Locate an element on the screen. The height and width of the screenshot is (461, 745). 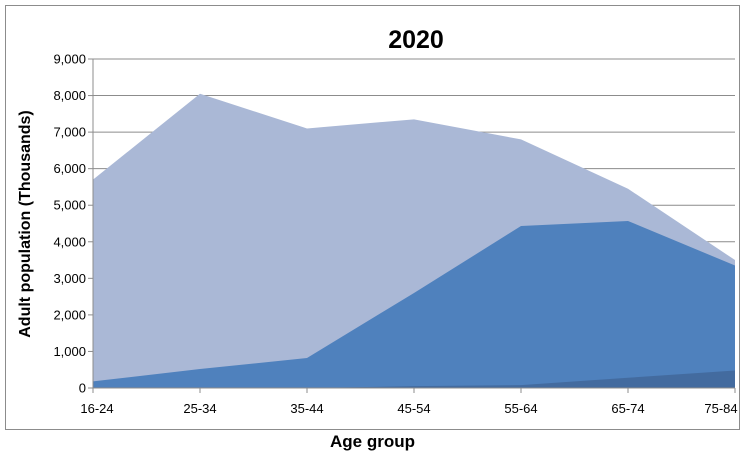
x-tick-label: 35-44 is located at coordinates (306, 408).